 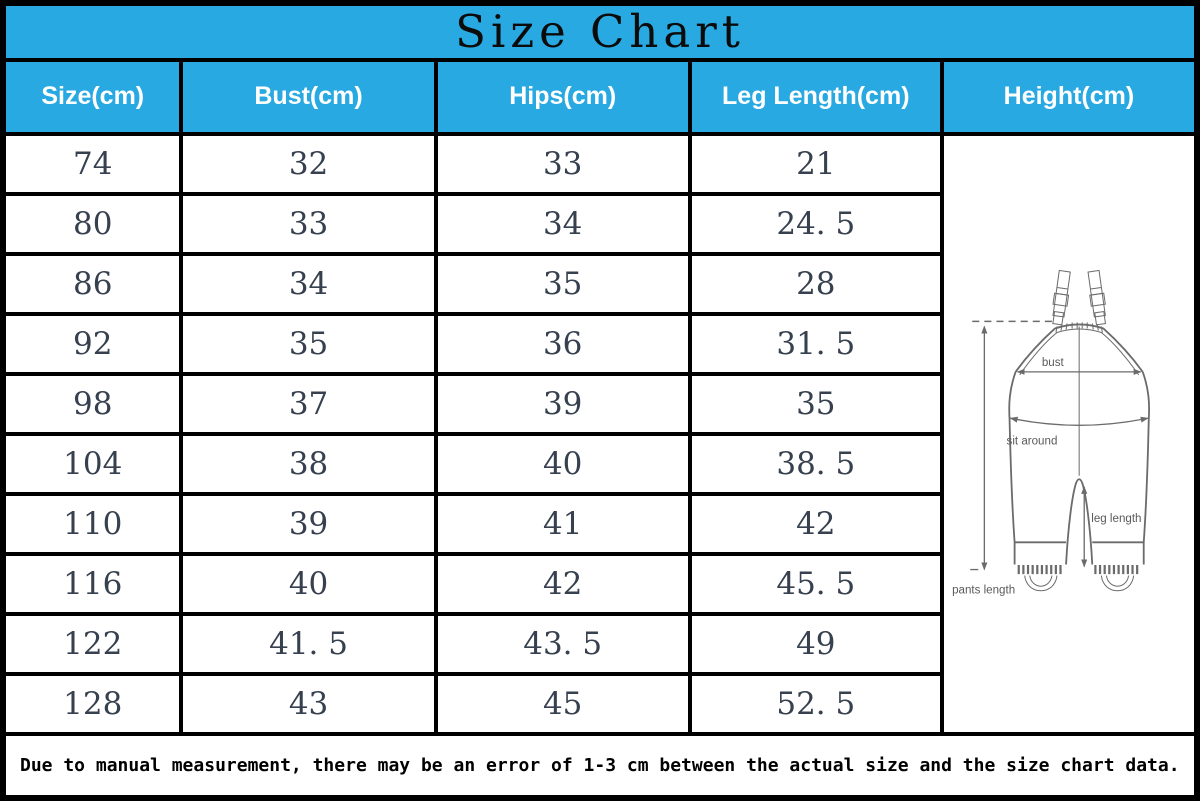 I want to click on hips-cell: 41, so click(x=562, y=524).